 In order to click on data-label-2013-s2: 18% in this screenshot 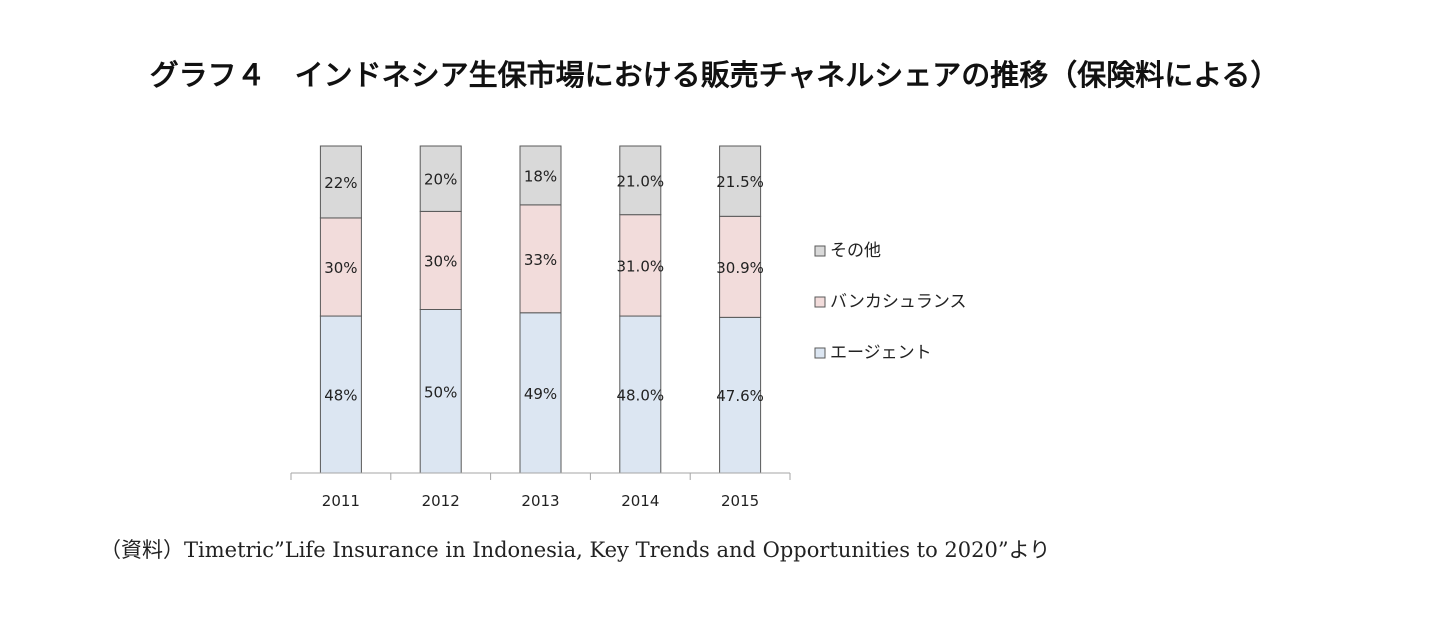, I will do `click(540, 176)`.